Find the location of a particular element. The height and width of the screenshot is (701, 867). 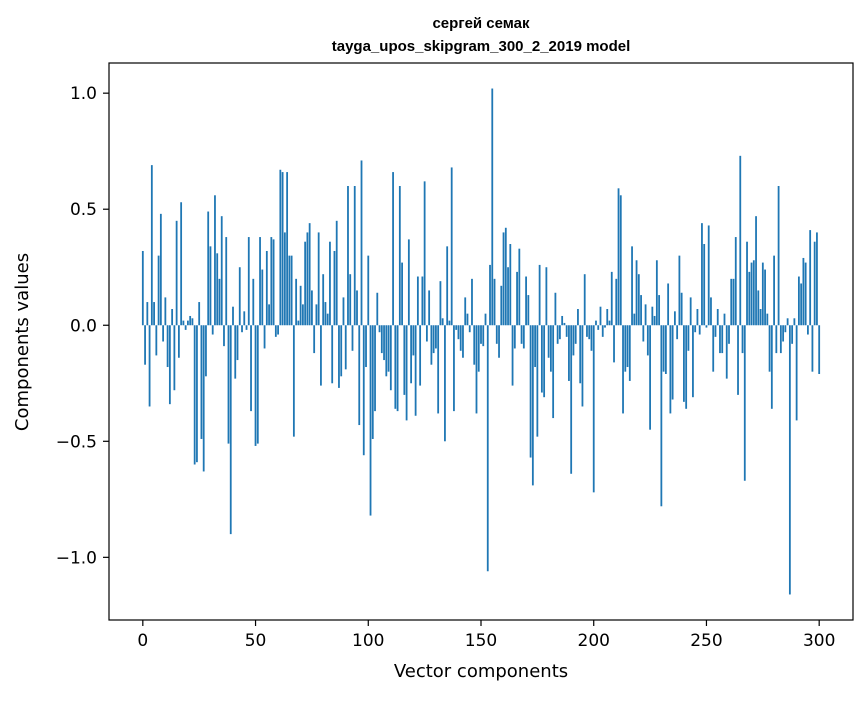

x-tick-label: 300 is located at coordinates (819, 641).